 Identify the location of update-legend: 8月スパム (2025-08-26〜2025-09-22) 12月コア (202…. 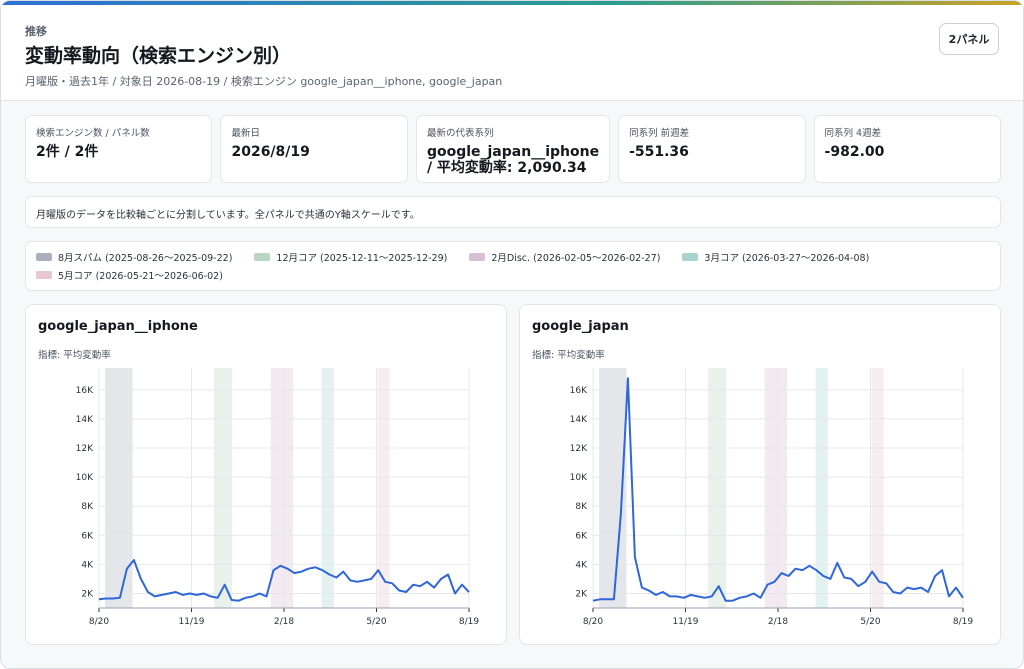
(513, 266).